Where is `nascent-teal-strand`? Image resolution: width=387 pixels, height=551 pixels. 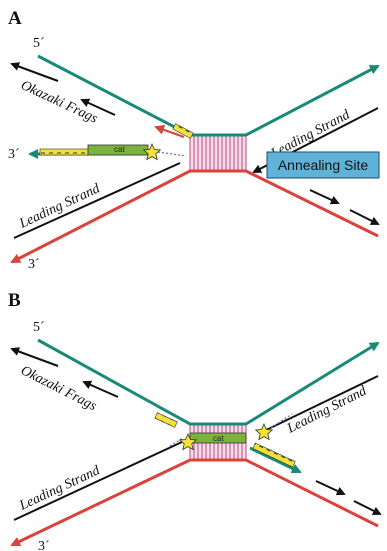
nascent-teal-strand is located at coordinates (275, 460).